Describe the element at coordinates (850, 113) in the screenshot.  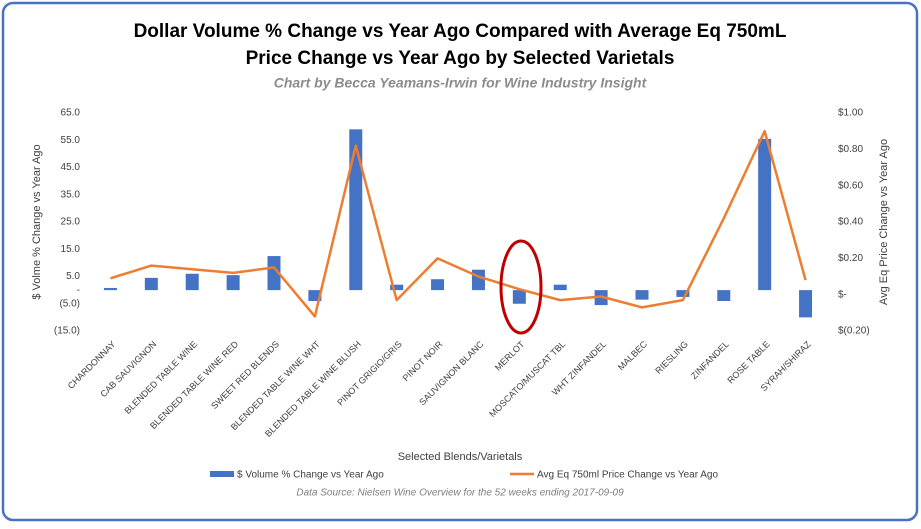
I see `y2-tick-label: $1.00` at that location.